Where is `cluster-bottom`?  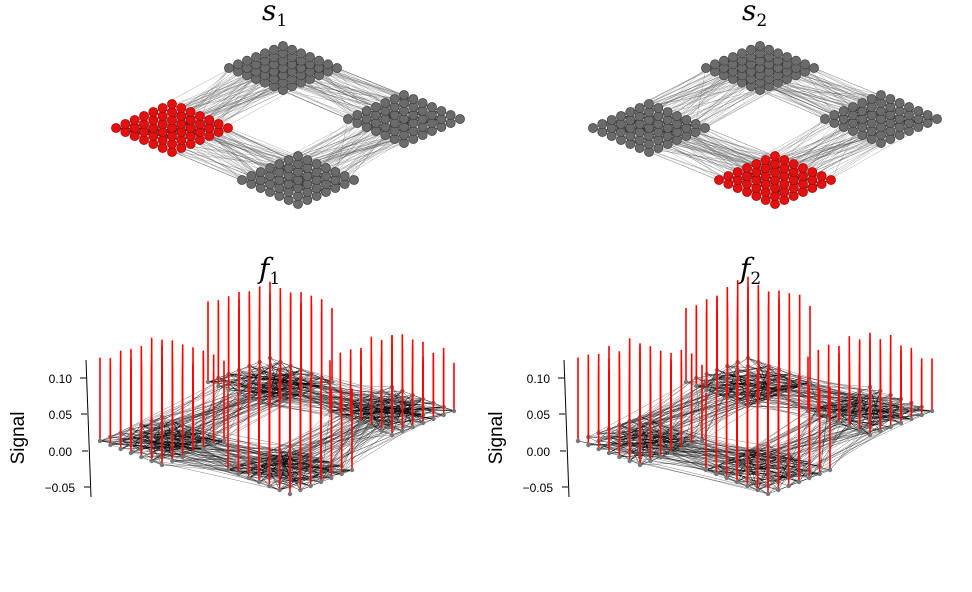
cluster-bottom is located at coordinates (298, 180).